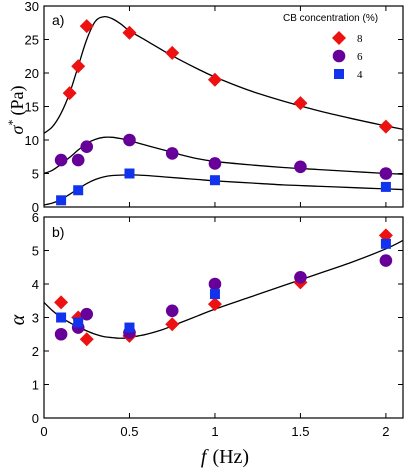 The height and width of the screenshot is (472, 409). What do you see at coordinates (360, 57) in the screenshot?
I see `legend-label-6: 6` at bounding box center [360, 57].